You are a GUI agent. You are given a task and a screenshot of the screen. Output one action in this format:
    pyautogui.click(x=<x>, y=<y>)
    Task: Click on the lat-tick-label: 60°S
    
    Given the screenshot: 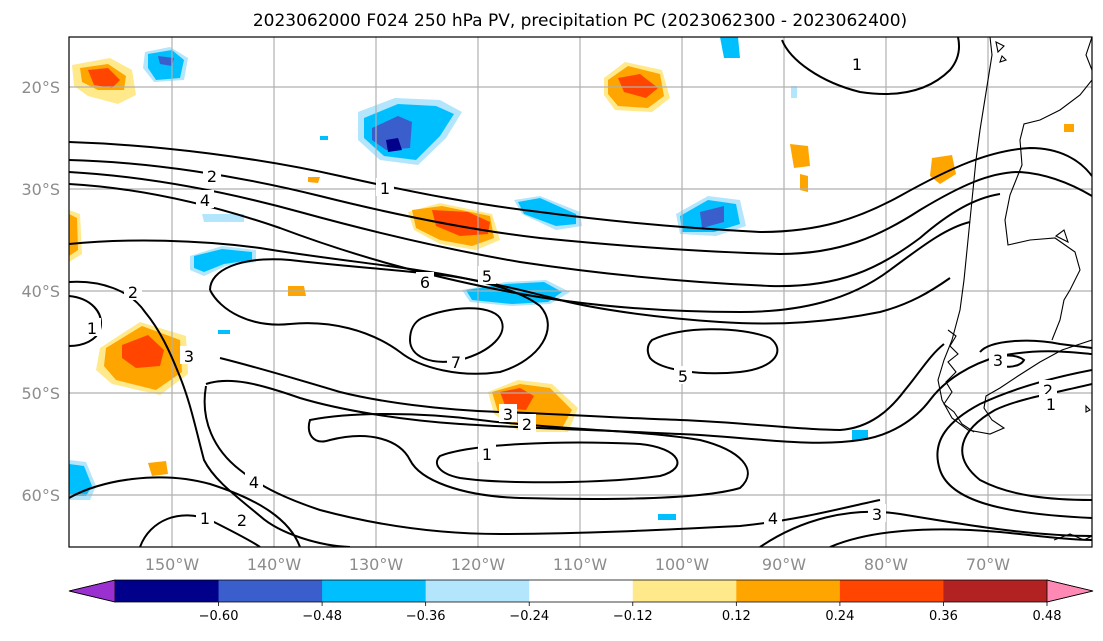 What is the action you would take?
    pyautogui.click(x=40, y=495)
    